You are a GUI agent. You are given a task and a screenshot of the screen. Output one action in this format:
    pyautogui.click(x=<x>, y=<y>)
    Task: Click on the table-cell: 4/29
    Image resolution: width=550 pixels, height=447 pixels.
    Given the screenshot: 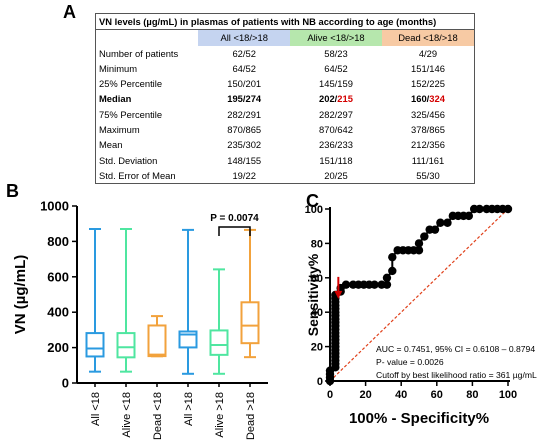 What is the action you would take?
    pyautogui.click(x=428, y=53)
    